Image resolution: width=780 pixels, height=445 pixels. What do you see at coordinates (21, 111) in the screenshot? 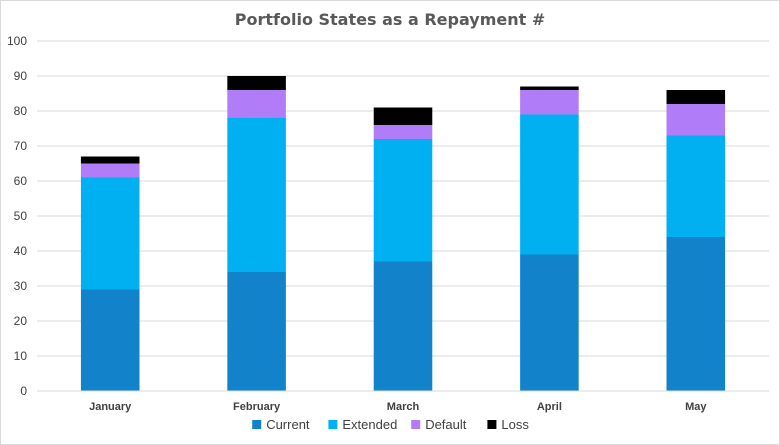
I see `y-tick-label: 80` at bounding box center [21, 111].